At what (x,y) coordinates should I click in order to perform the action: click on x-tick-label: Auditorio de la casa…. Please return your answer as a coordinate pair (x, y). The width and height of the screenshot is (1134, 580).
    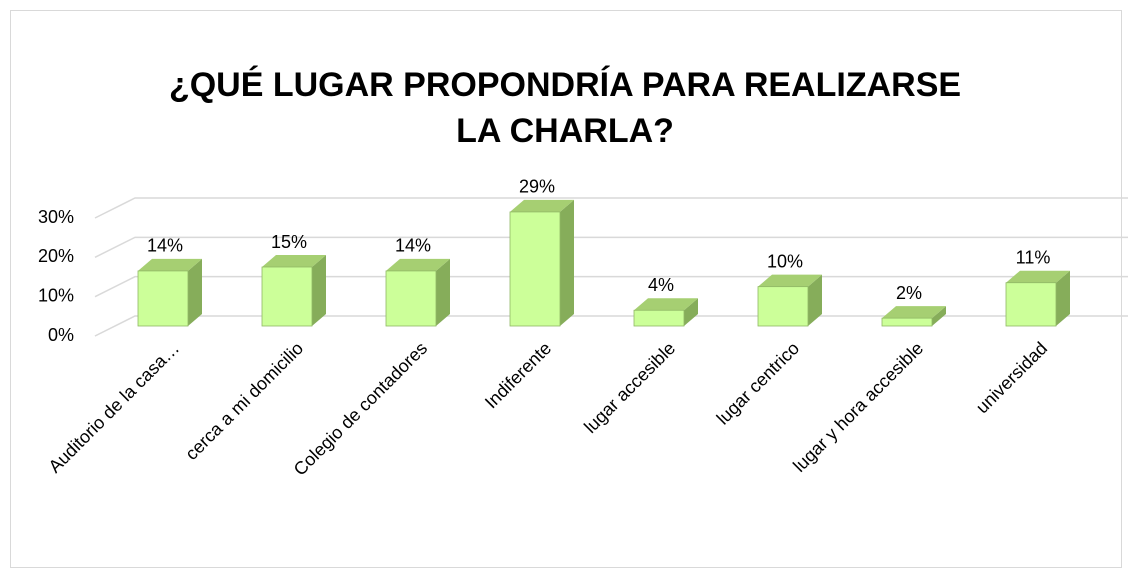
    Looking at the image, I should click on (114, 407).